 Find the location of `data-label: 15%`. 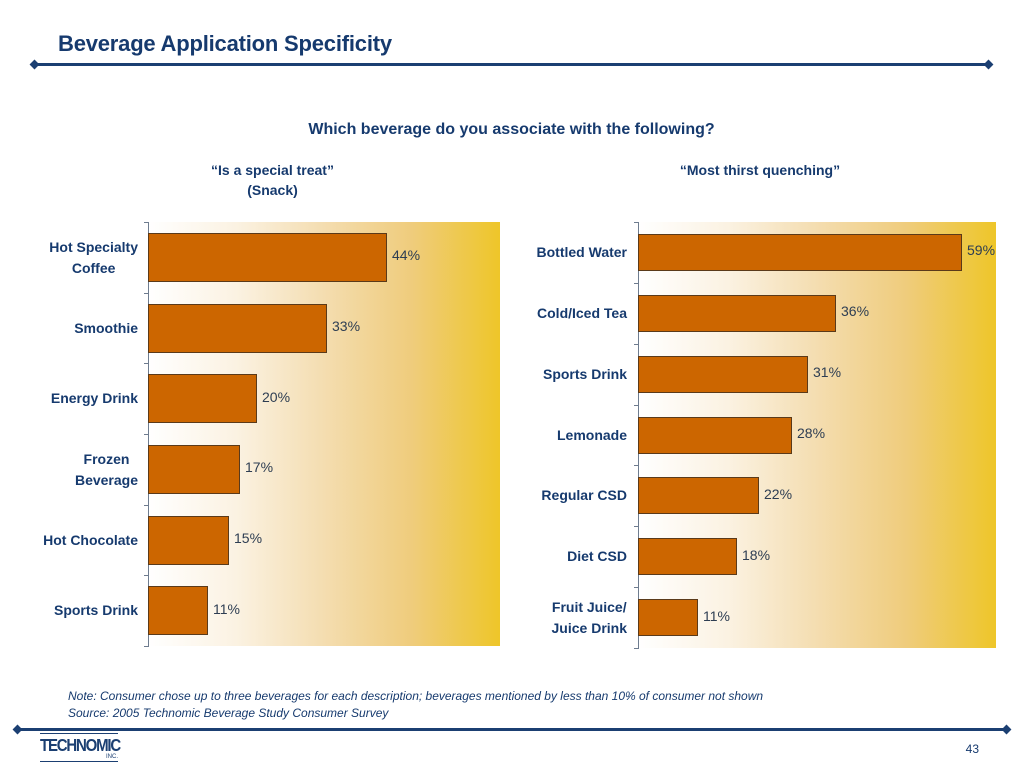

data-label: 15% is located at coordinates (248, 538).